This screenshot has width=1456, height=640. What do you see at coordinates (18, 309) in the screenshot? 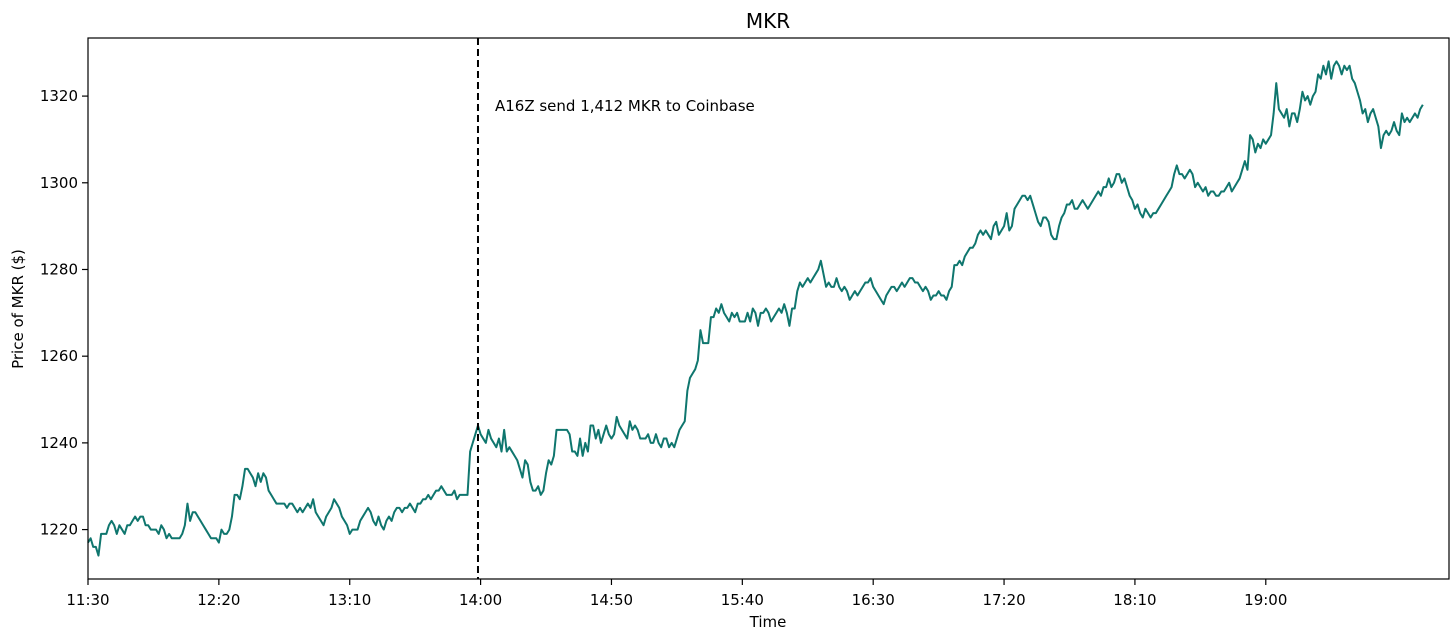
I see `y-axis-label: Price of MKR ($)` at bounding box center [18, 309].